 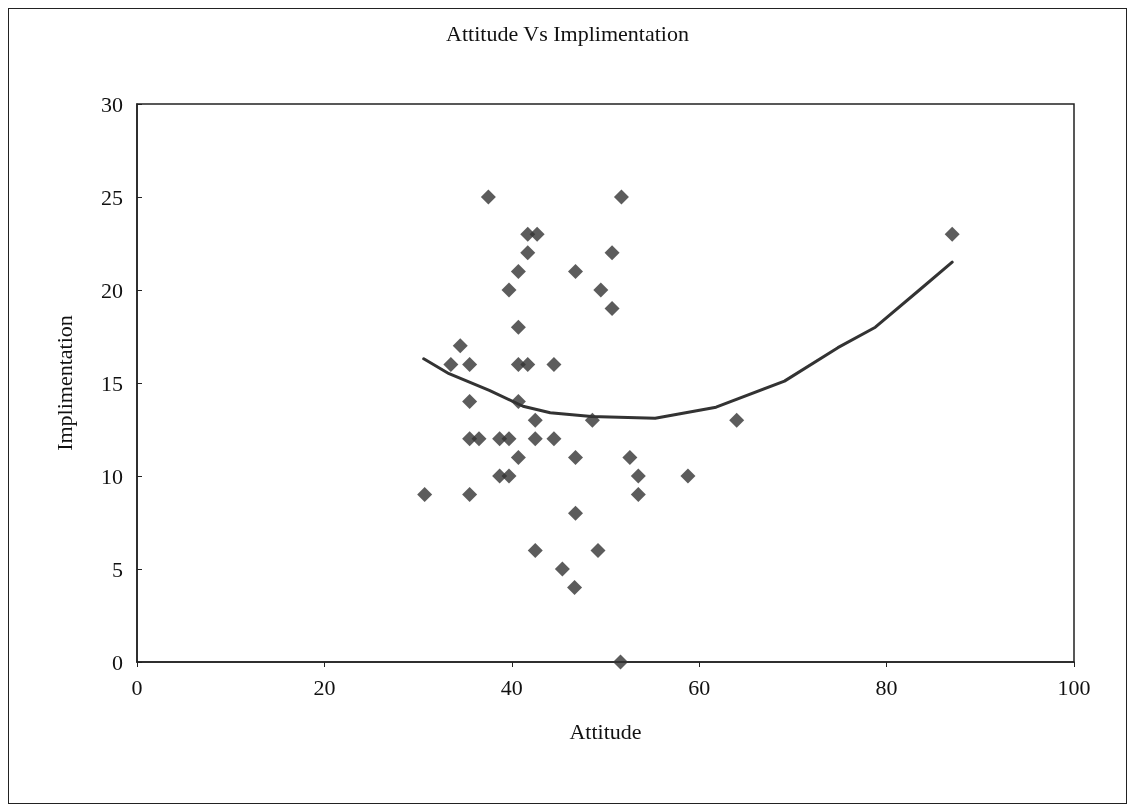 What do you see at coordinates (137, 687) in the screenshot?
I see `x-tick-label: 0` at bounding box center [137, 687].